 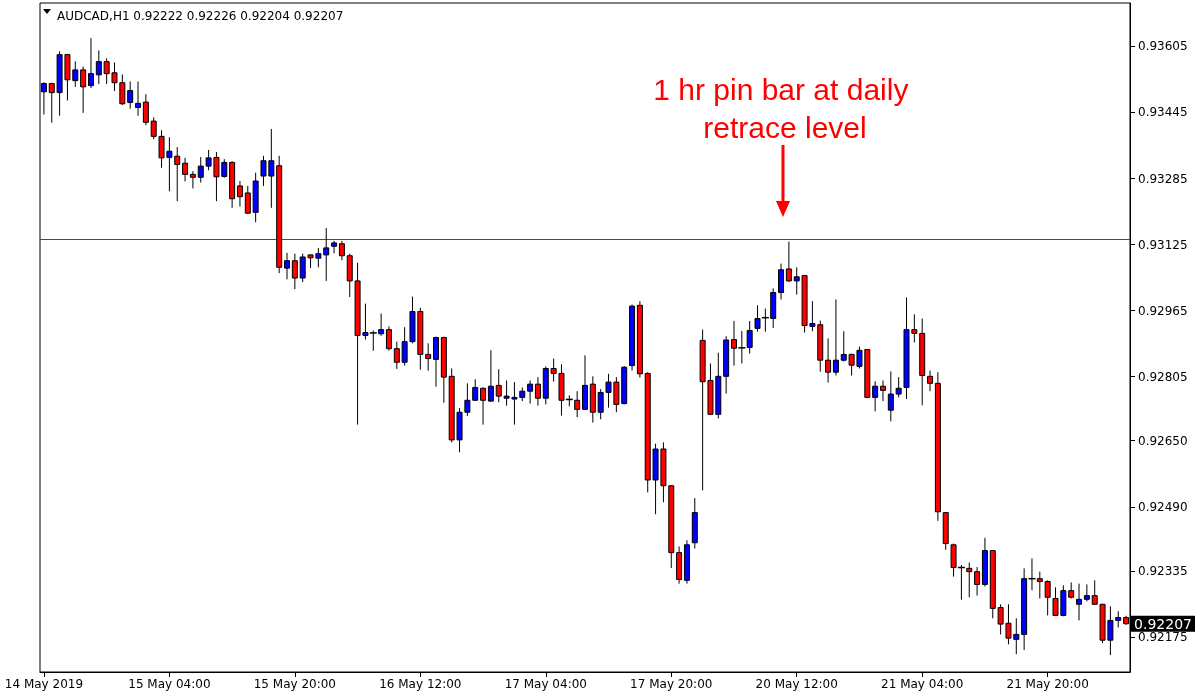 I want to click on y-tick-label: 0.92490, so click(x=1163, y=506).